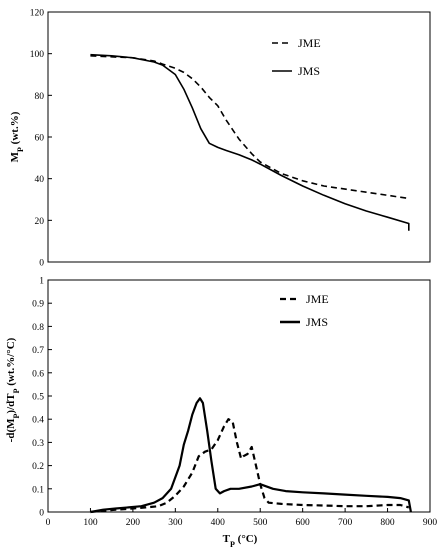 Image resolution: width=438 pixels, height=550 pixels. Describe the element at coordinates (48, 523) in the screenshot. I see `x-tick-label: 0` at that location.